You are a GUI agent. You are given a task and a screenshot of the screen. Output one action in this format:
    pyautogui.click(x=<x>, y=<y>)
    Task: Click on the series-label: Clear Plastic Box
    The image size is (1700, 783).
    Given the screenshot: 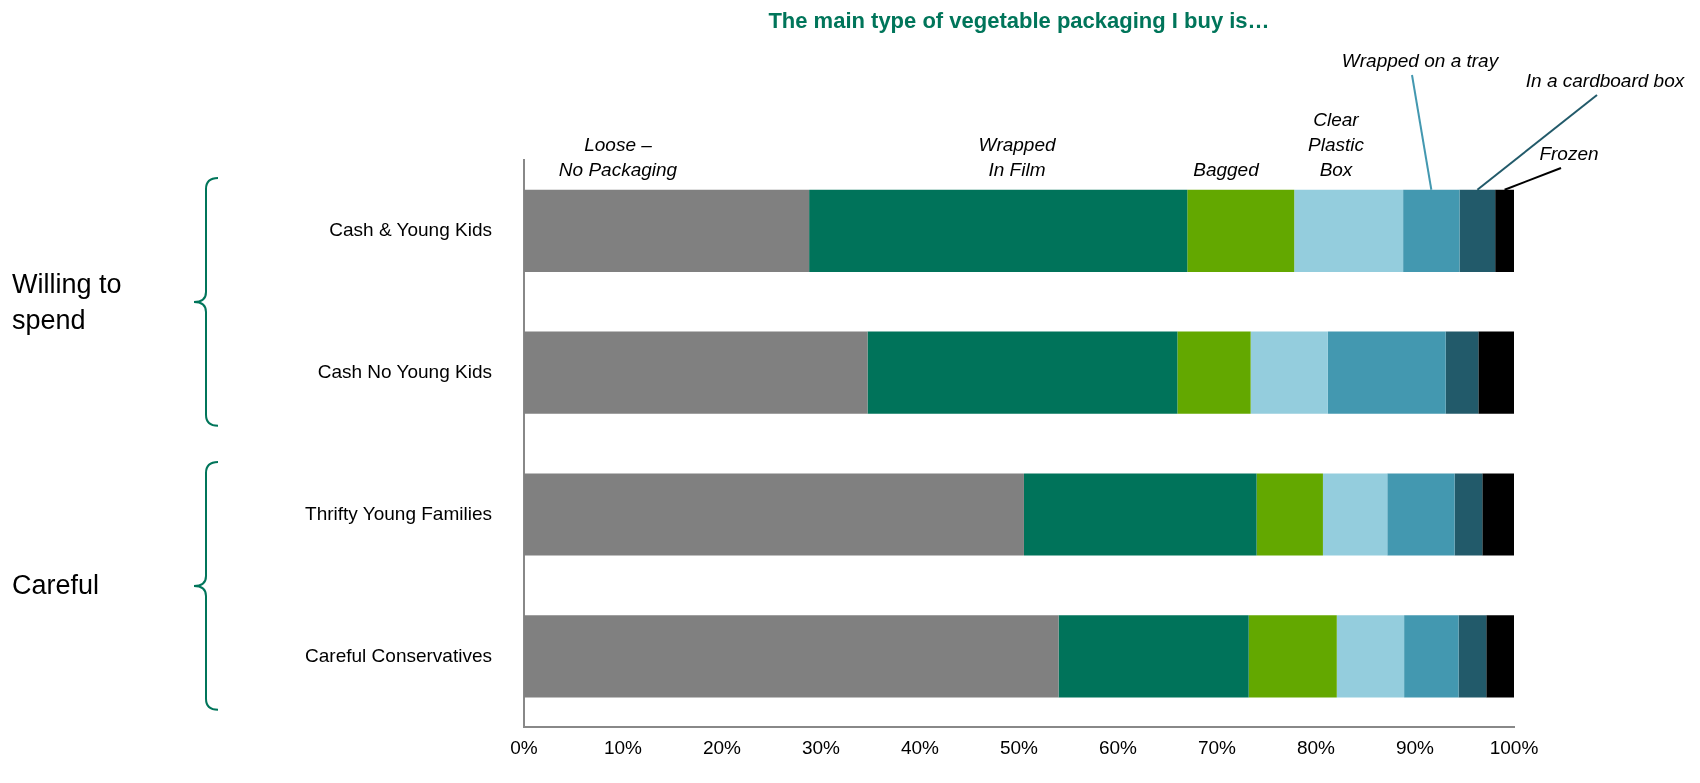 What is the action you would take?
    pyautogui.click(x=1336, y=144)
    